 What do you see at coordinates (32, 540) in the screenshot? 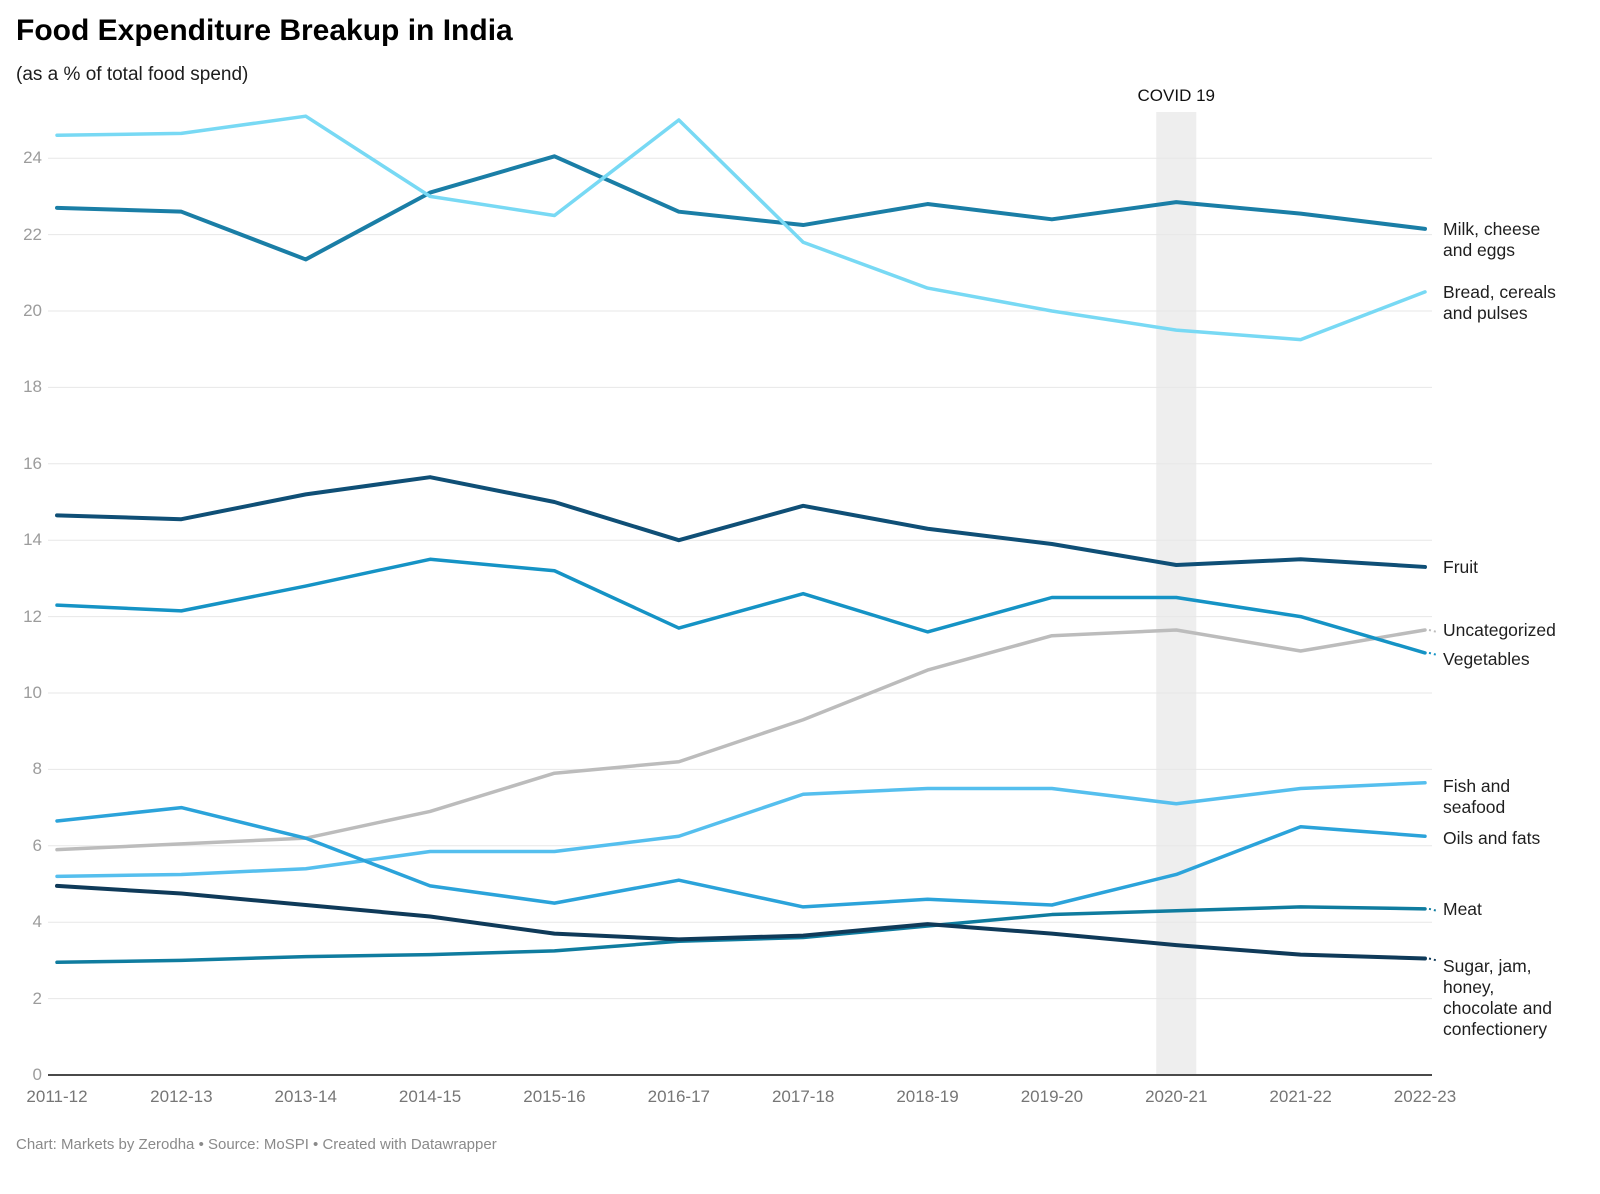
I see `y-tick-label-14: 14` at bounding box center [32, 540].